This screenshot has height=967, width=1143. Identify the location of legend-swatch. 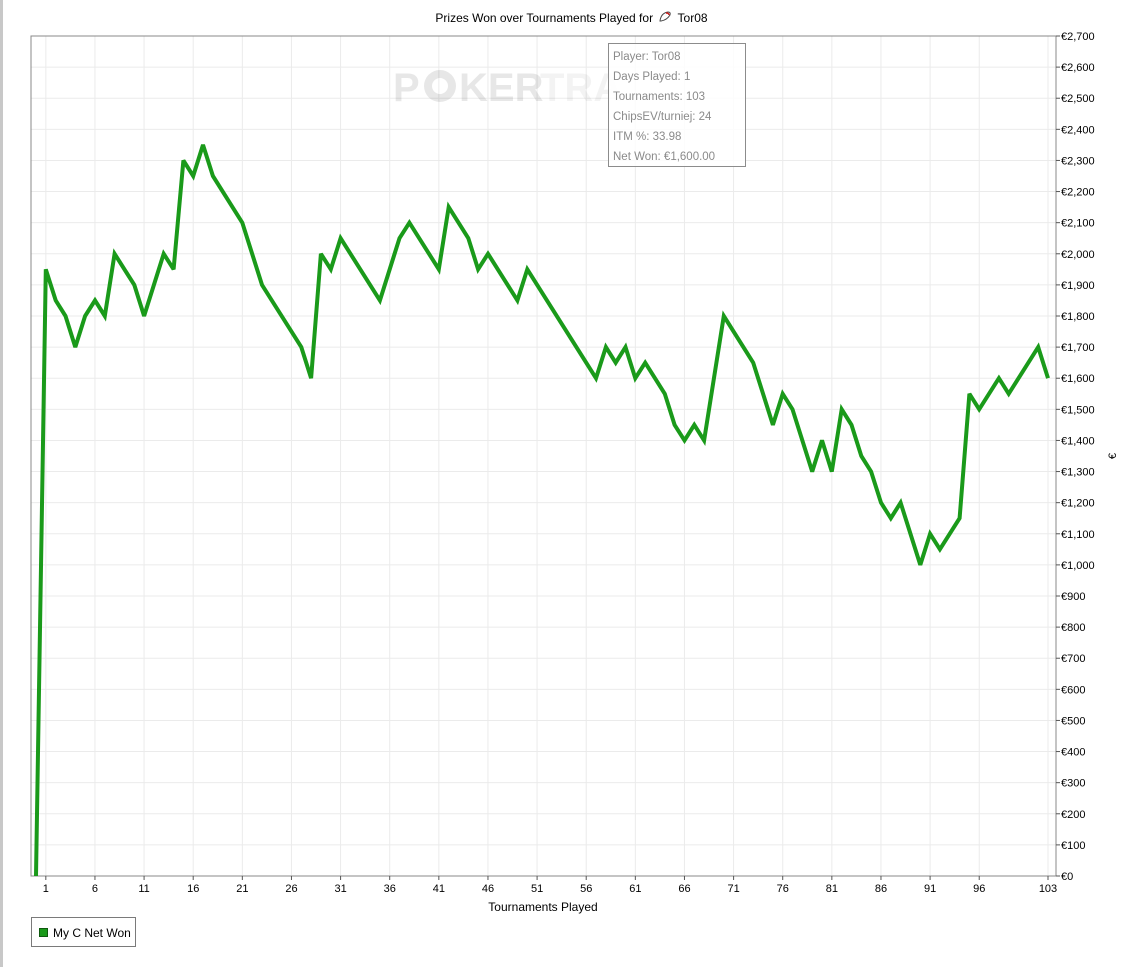
(43, 932).